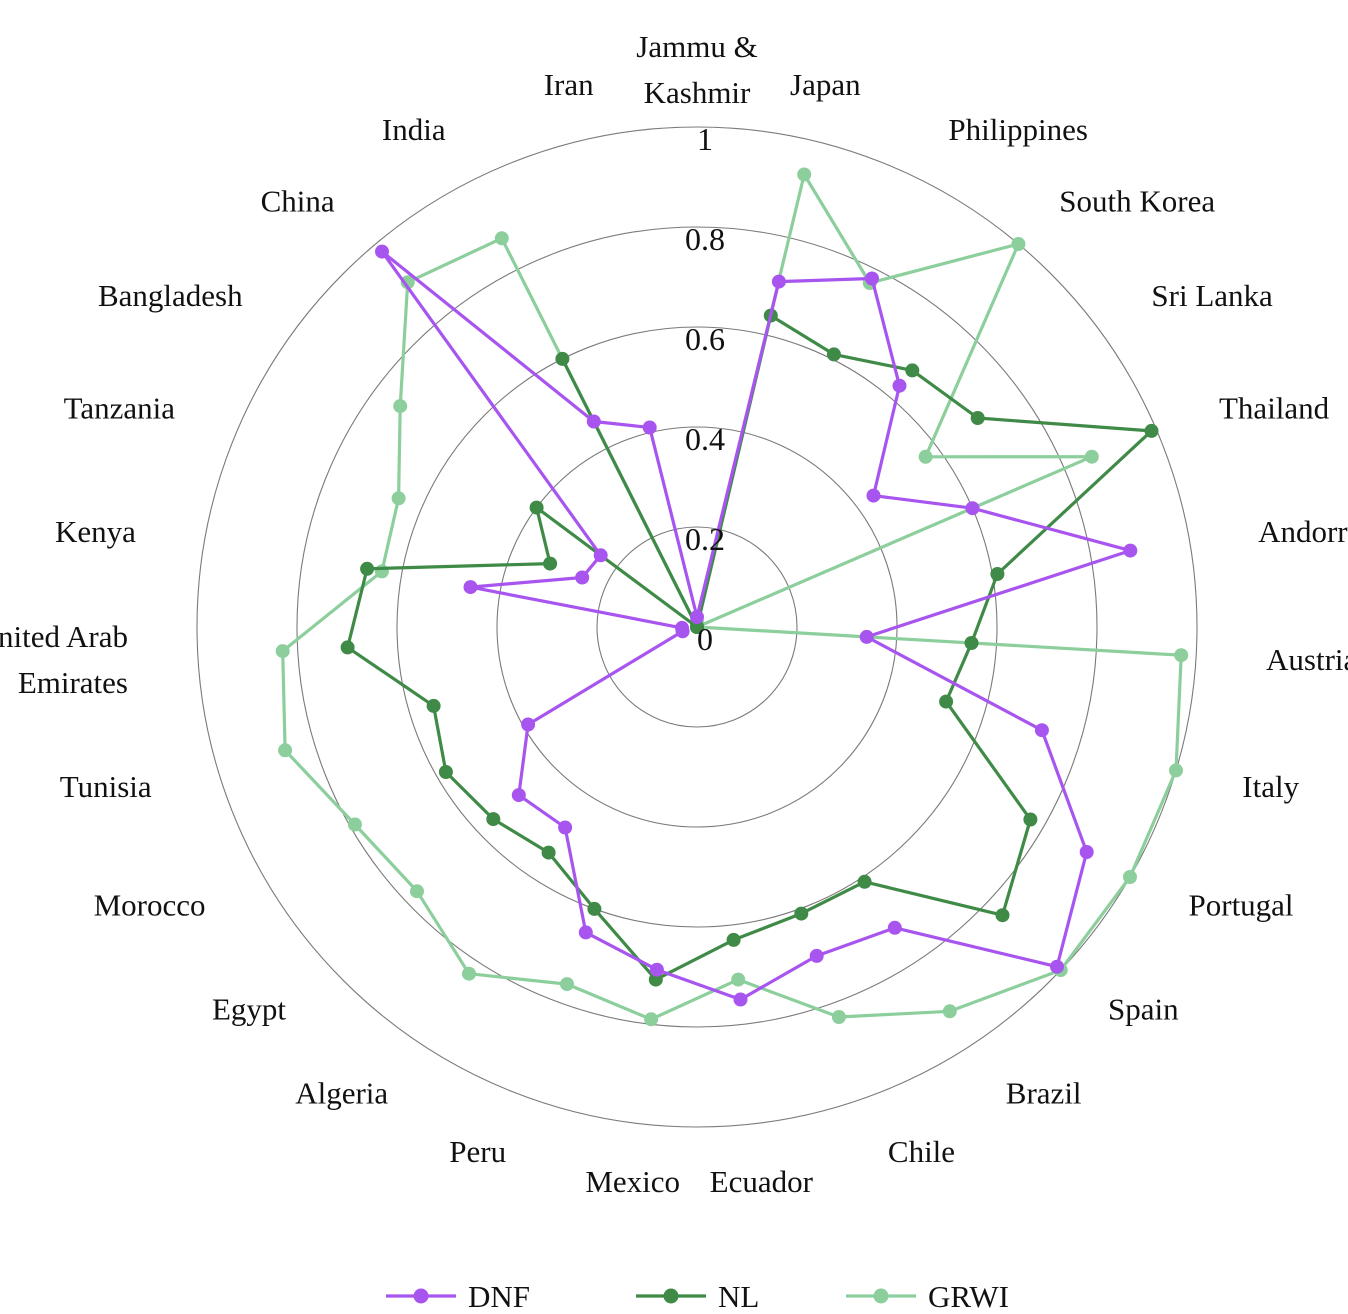 The width and height of the screenshot is (1348, 1314). I want to click on radial-tick-label: 0, so click(705, 639).